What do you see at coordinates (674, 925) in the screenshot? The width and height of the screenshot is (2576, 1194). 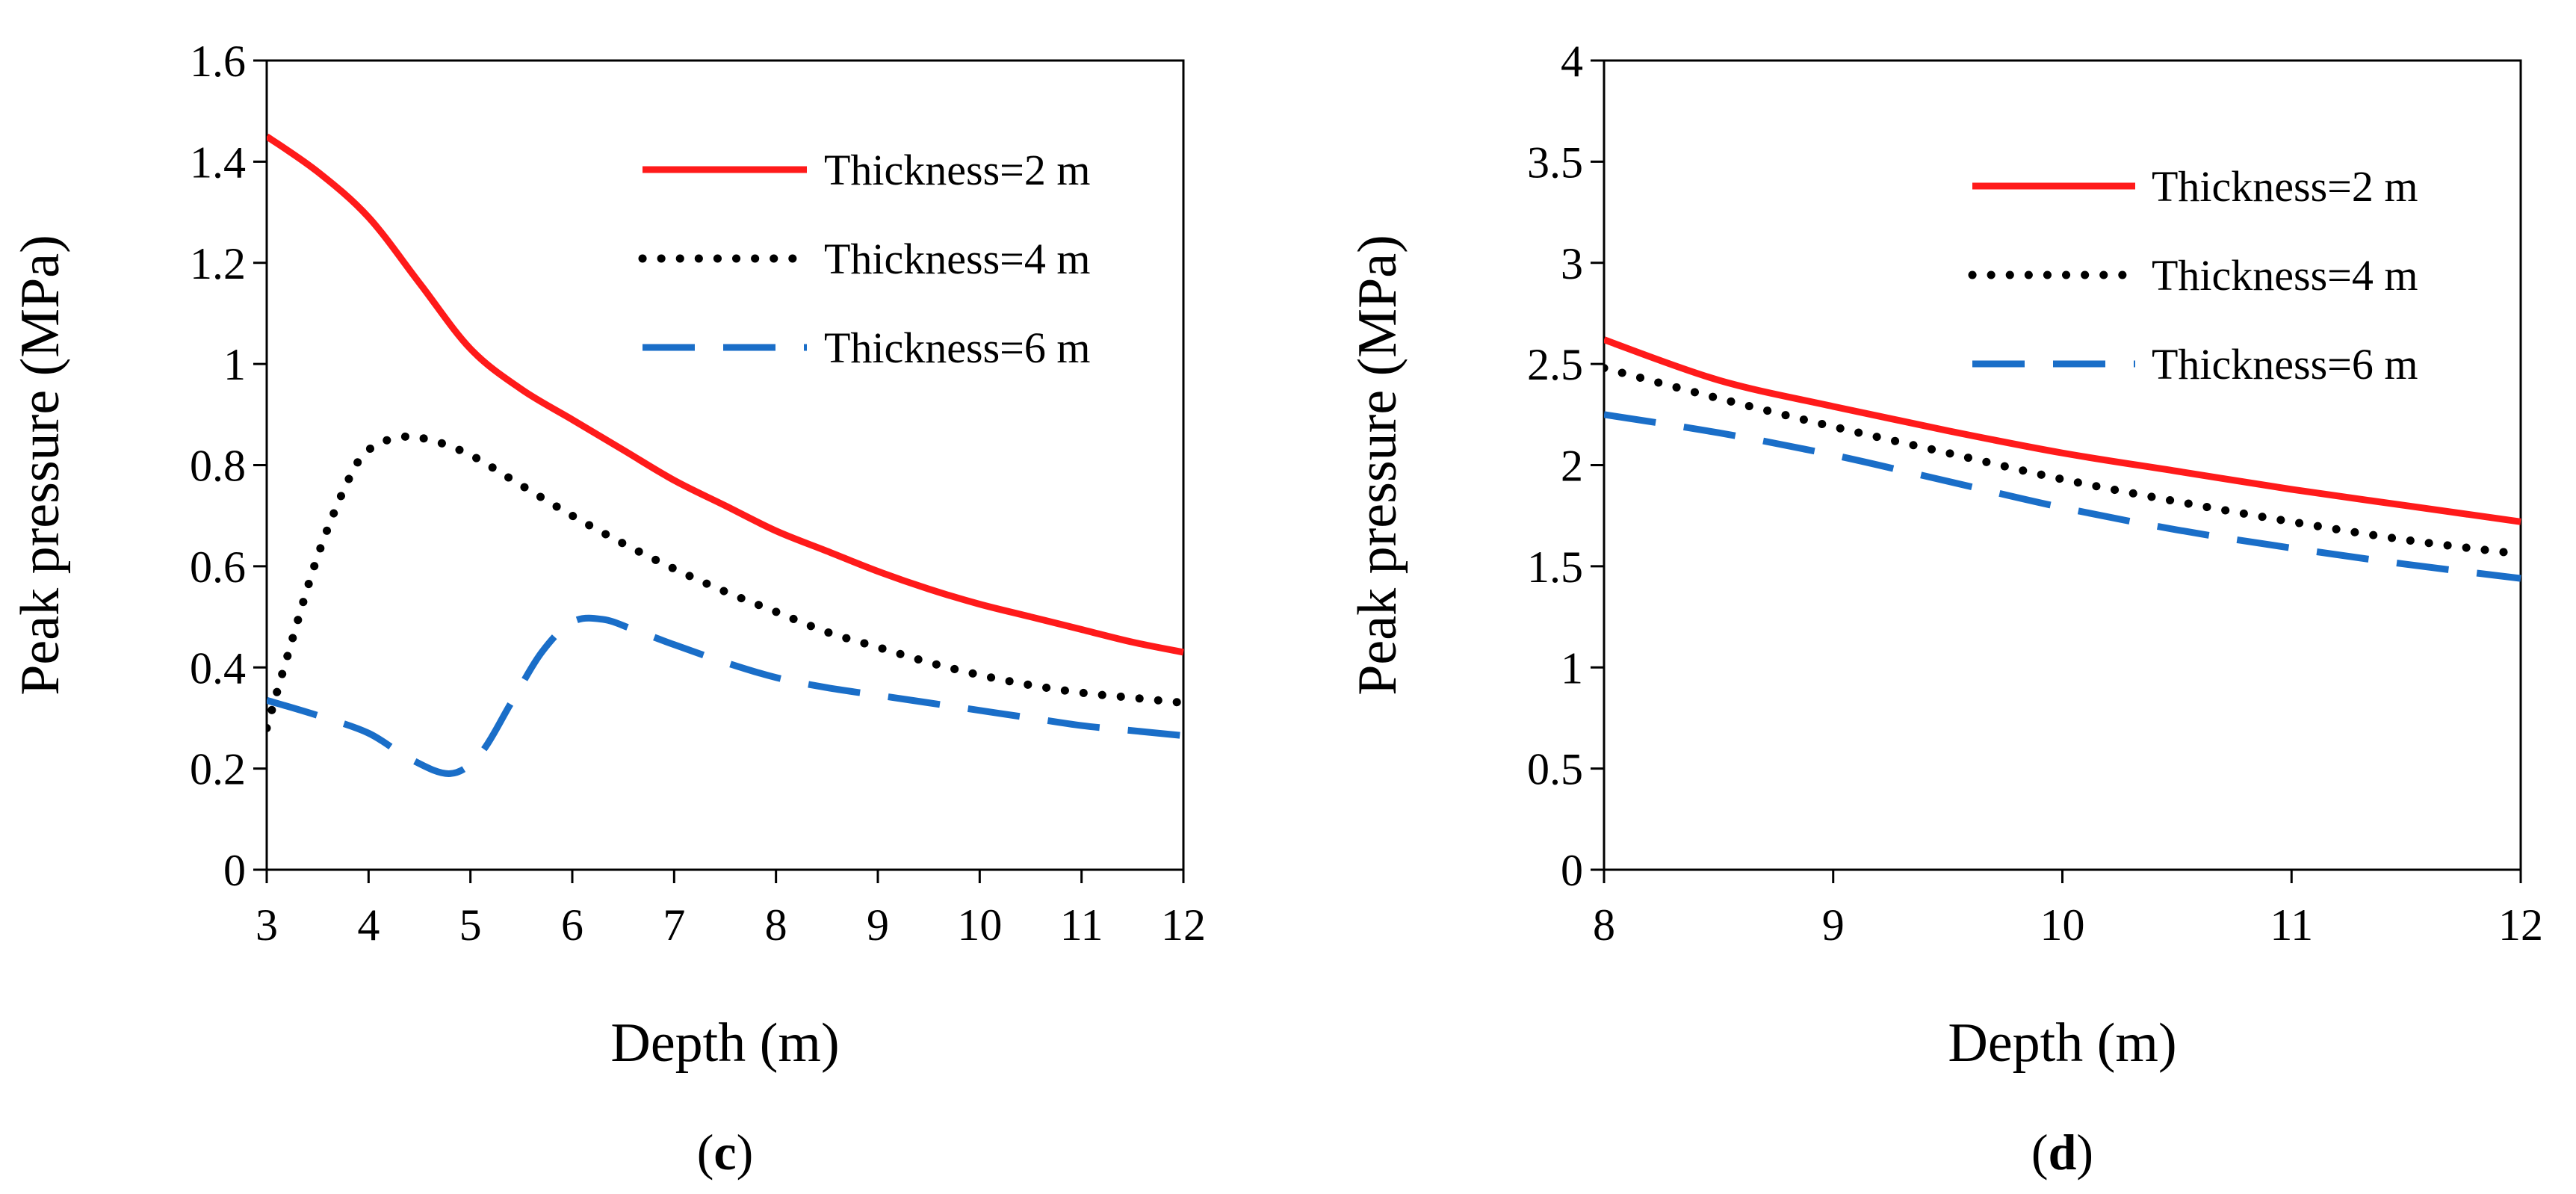 I see `panel-c-x-tick-label: 7` at bounding box center [674, 925].